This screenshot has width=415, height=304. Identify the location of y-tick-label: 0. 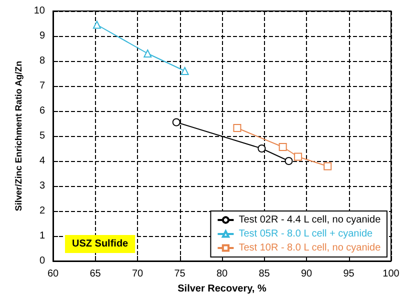
(42, 261).